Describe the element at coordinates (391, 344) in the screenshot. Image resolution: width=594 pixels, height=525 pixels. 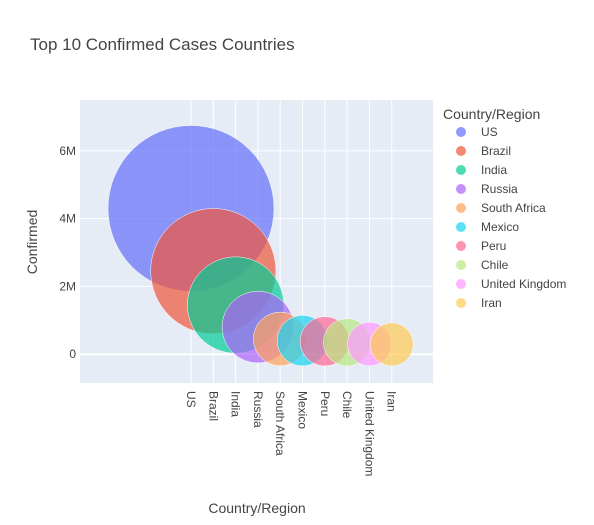
I see `bubble-iran` at that location.